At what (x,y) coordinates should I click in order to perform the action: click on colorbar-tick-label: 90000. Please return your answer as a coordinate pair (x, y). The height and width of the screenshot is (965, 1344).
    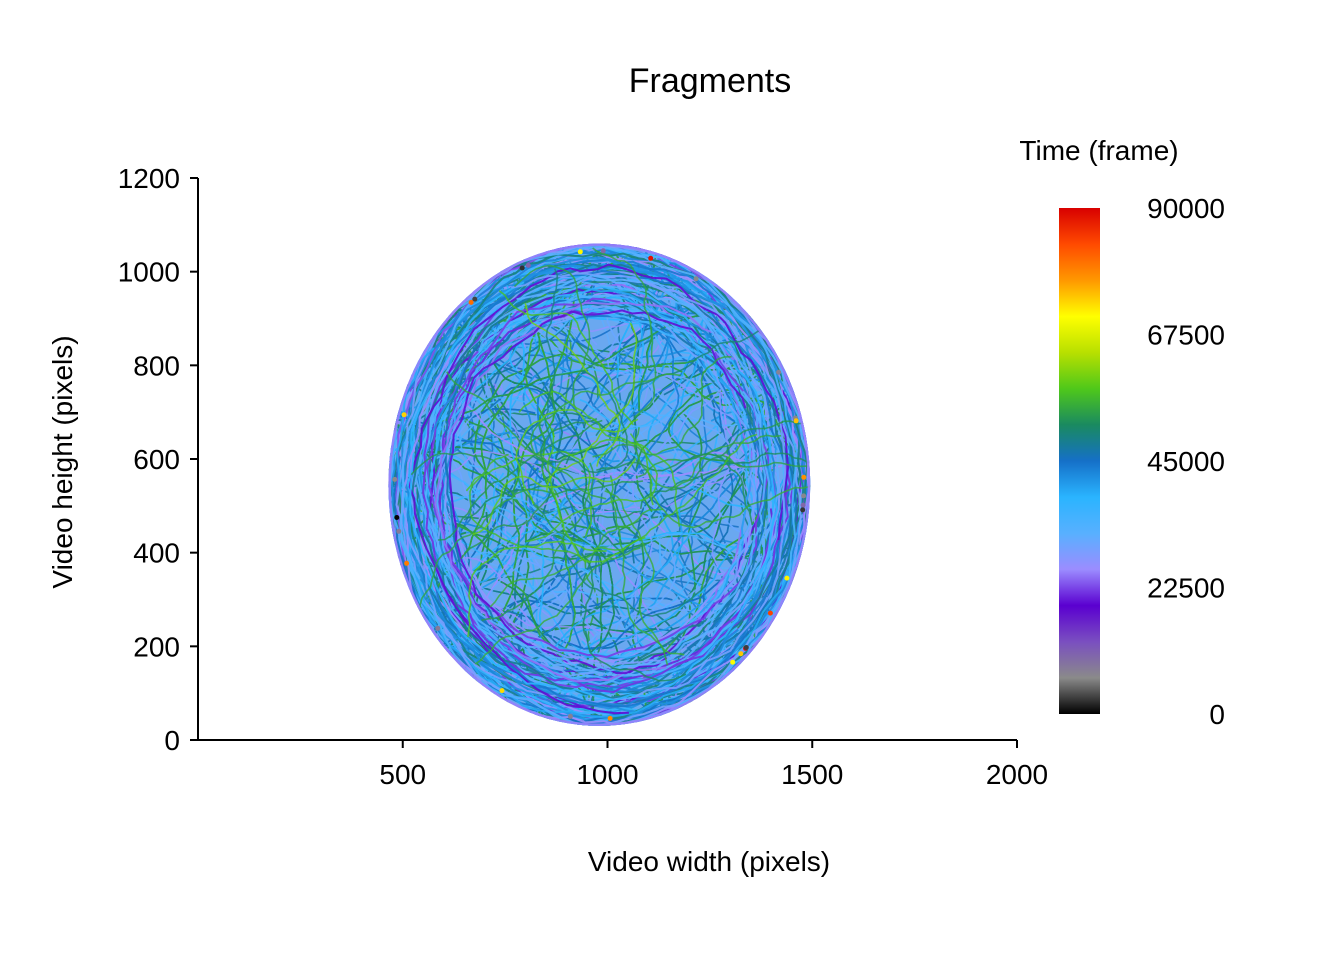
    Looking at the image, I should click on (1186, 208).